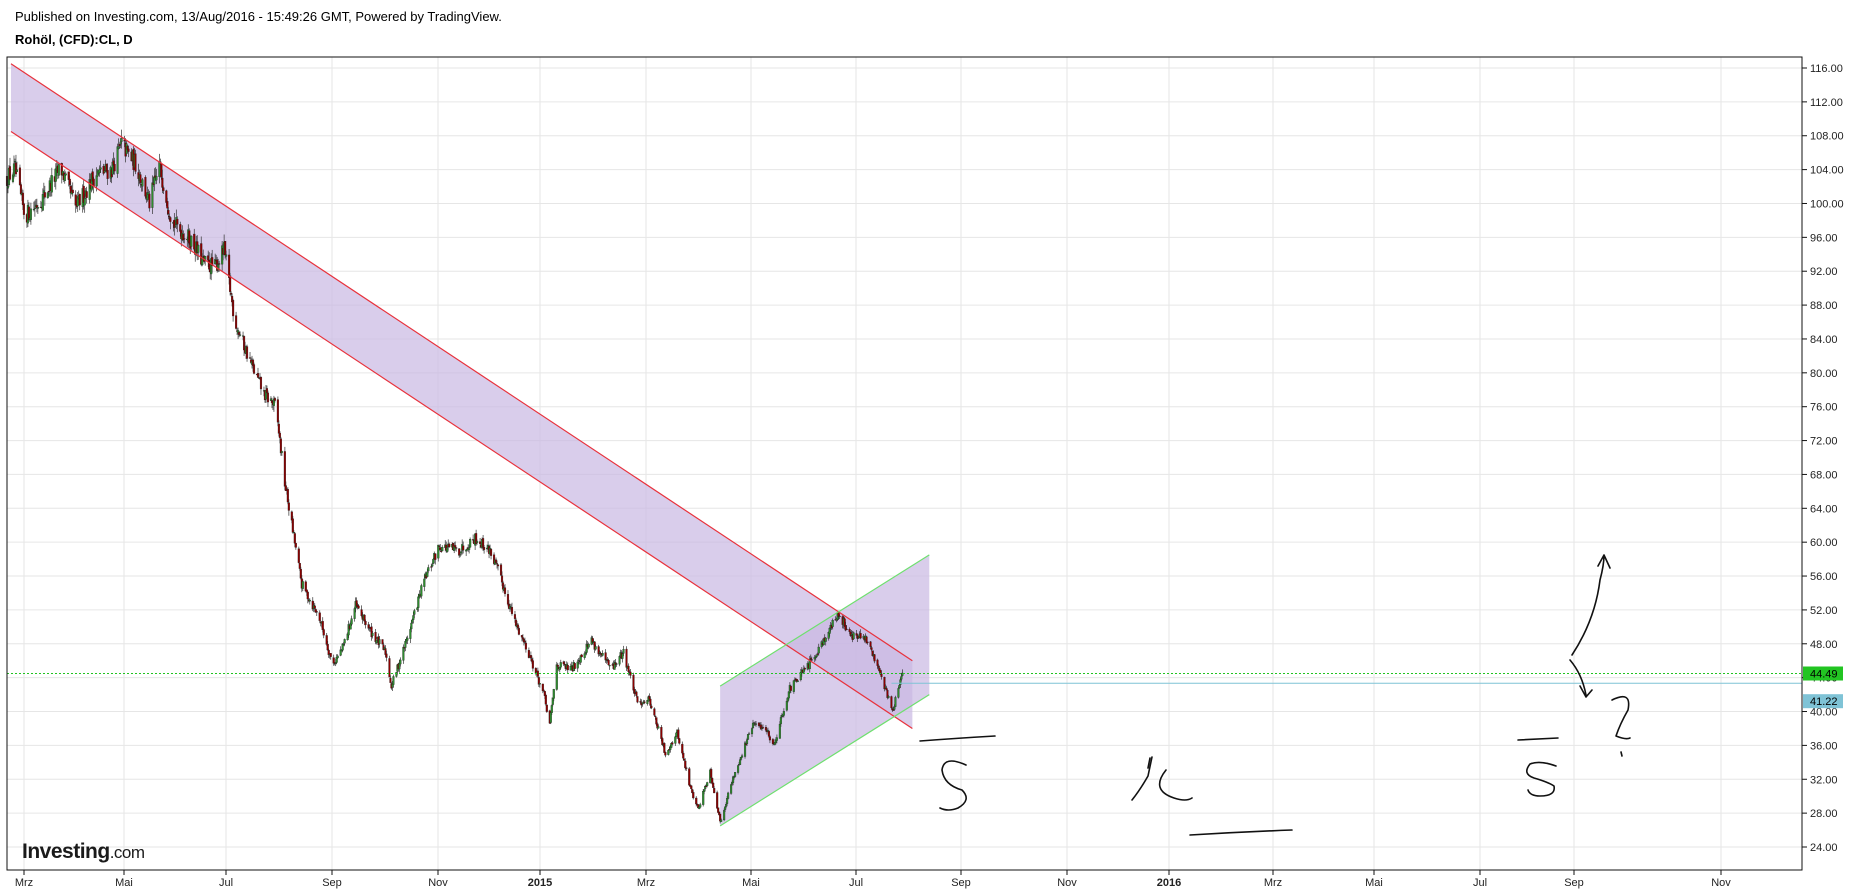  What do you see at coordinates (1621, 754) in the screenshot?
I see `question-dot` at bounding box center [1621, 754].